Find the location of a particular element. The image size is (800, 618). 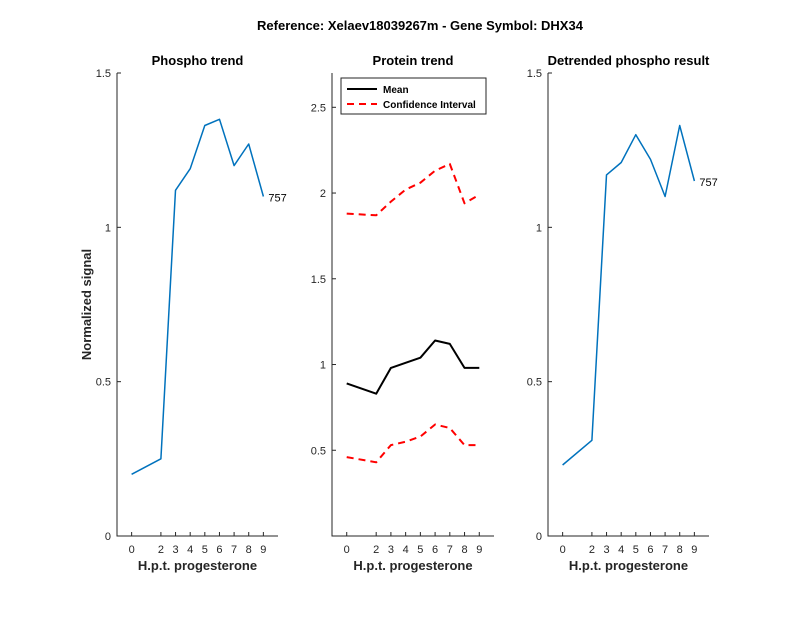

legend-label: Confidence Interval is located at coordinates (429, 105).